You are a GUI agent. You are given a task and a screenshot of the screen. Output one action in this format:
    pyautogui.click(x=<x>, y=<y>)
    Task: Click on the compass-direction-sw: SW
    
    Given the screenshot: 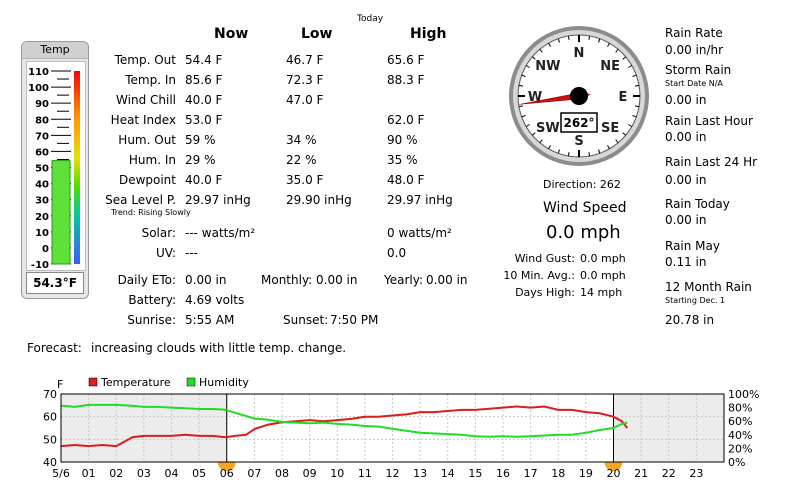 What is the action you would take?
    pyautogui.click(x=548, y=128)
    